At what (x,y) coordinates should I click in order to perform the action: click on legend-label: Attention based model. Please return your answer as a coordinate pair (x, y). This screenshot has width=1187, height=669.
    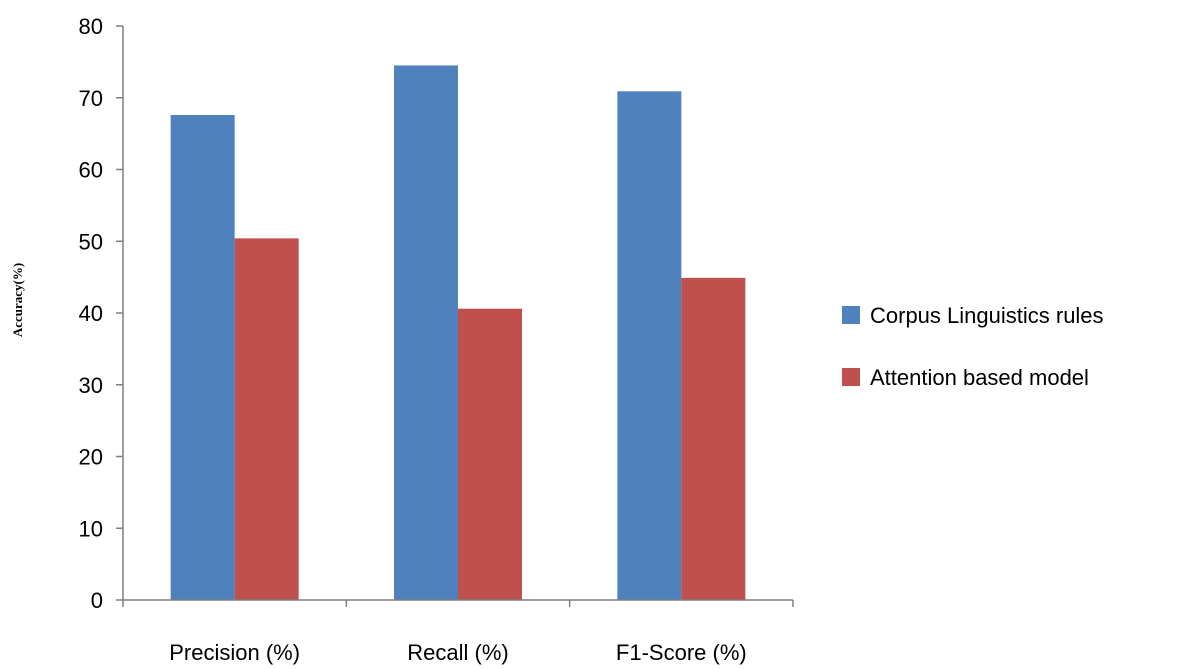
    Looking at the image, I should click on (979, 377).